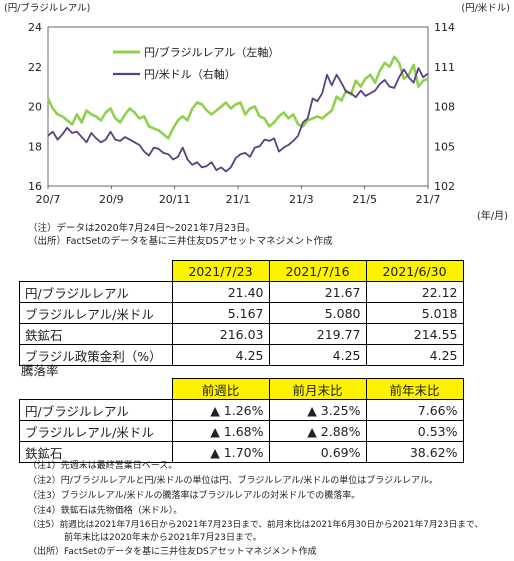 The width and height of the screenshot is (514, 561). Describe the element at coordinates (220, 452) in the screenshot. I see `table-cell: ▲ 1.70%` at that location.